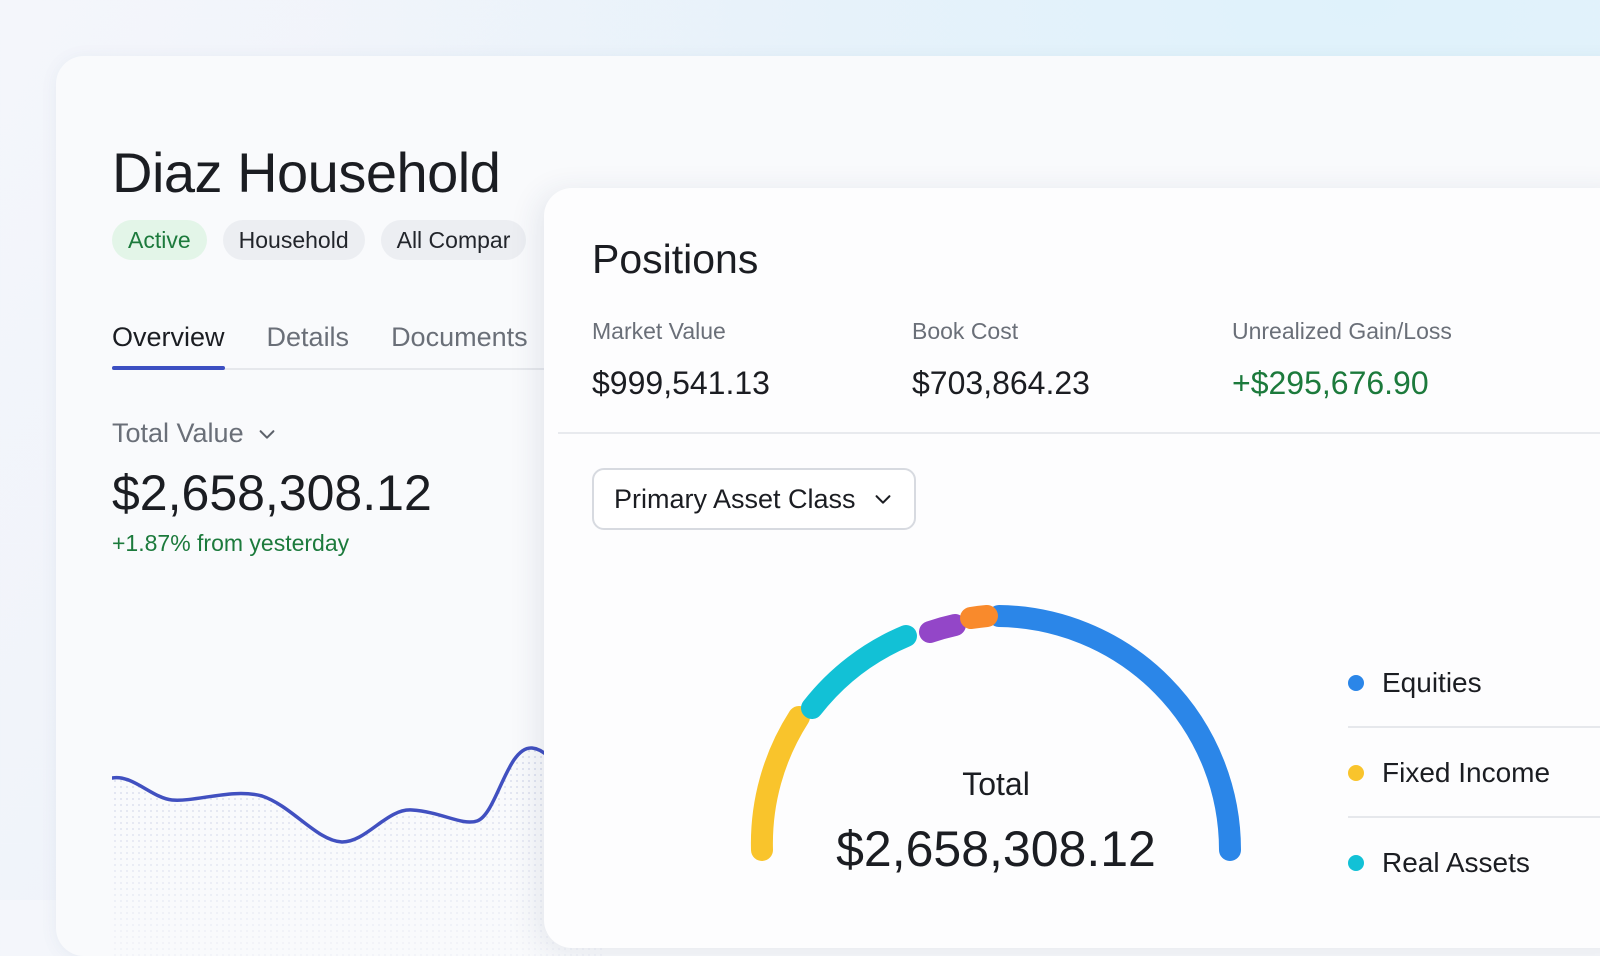 Image resolution: width=1600 pixels, height=956 pixels. I want to click on asset-class-select: Primary Asset Class, so click(754, 499).